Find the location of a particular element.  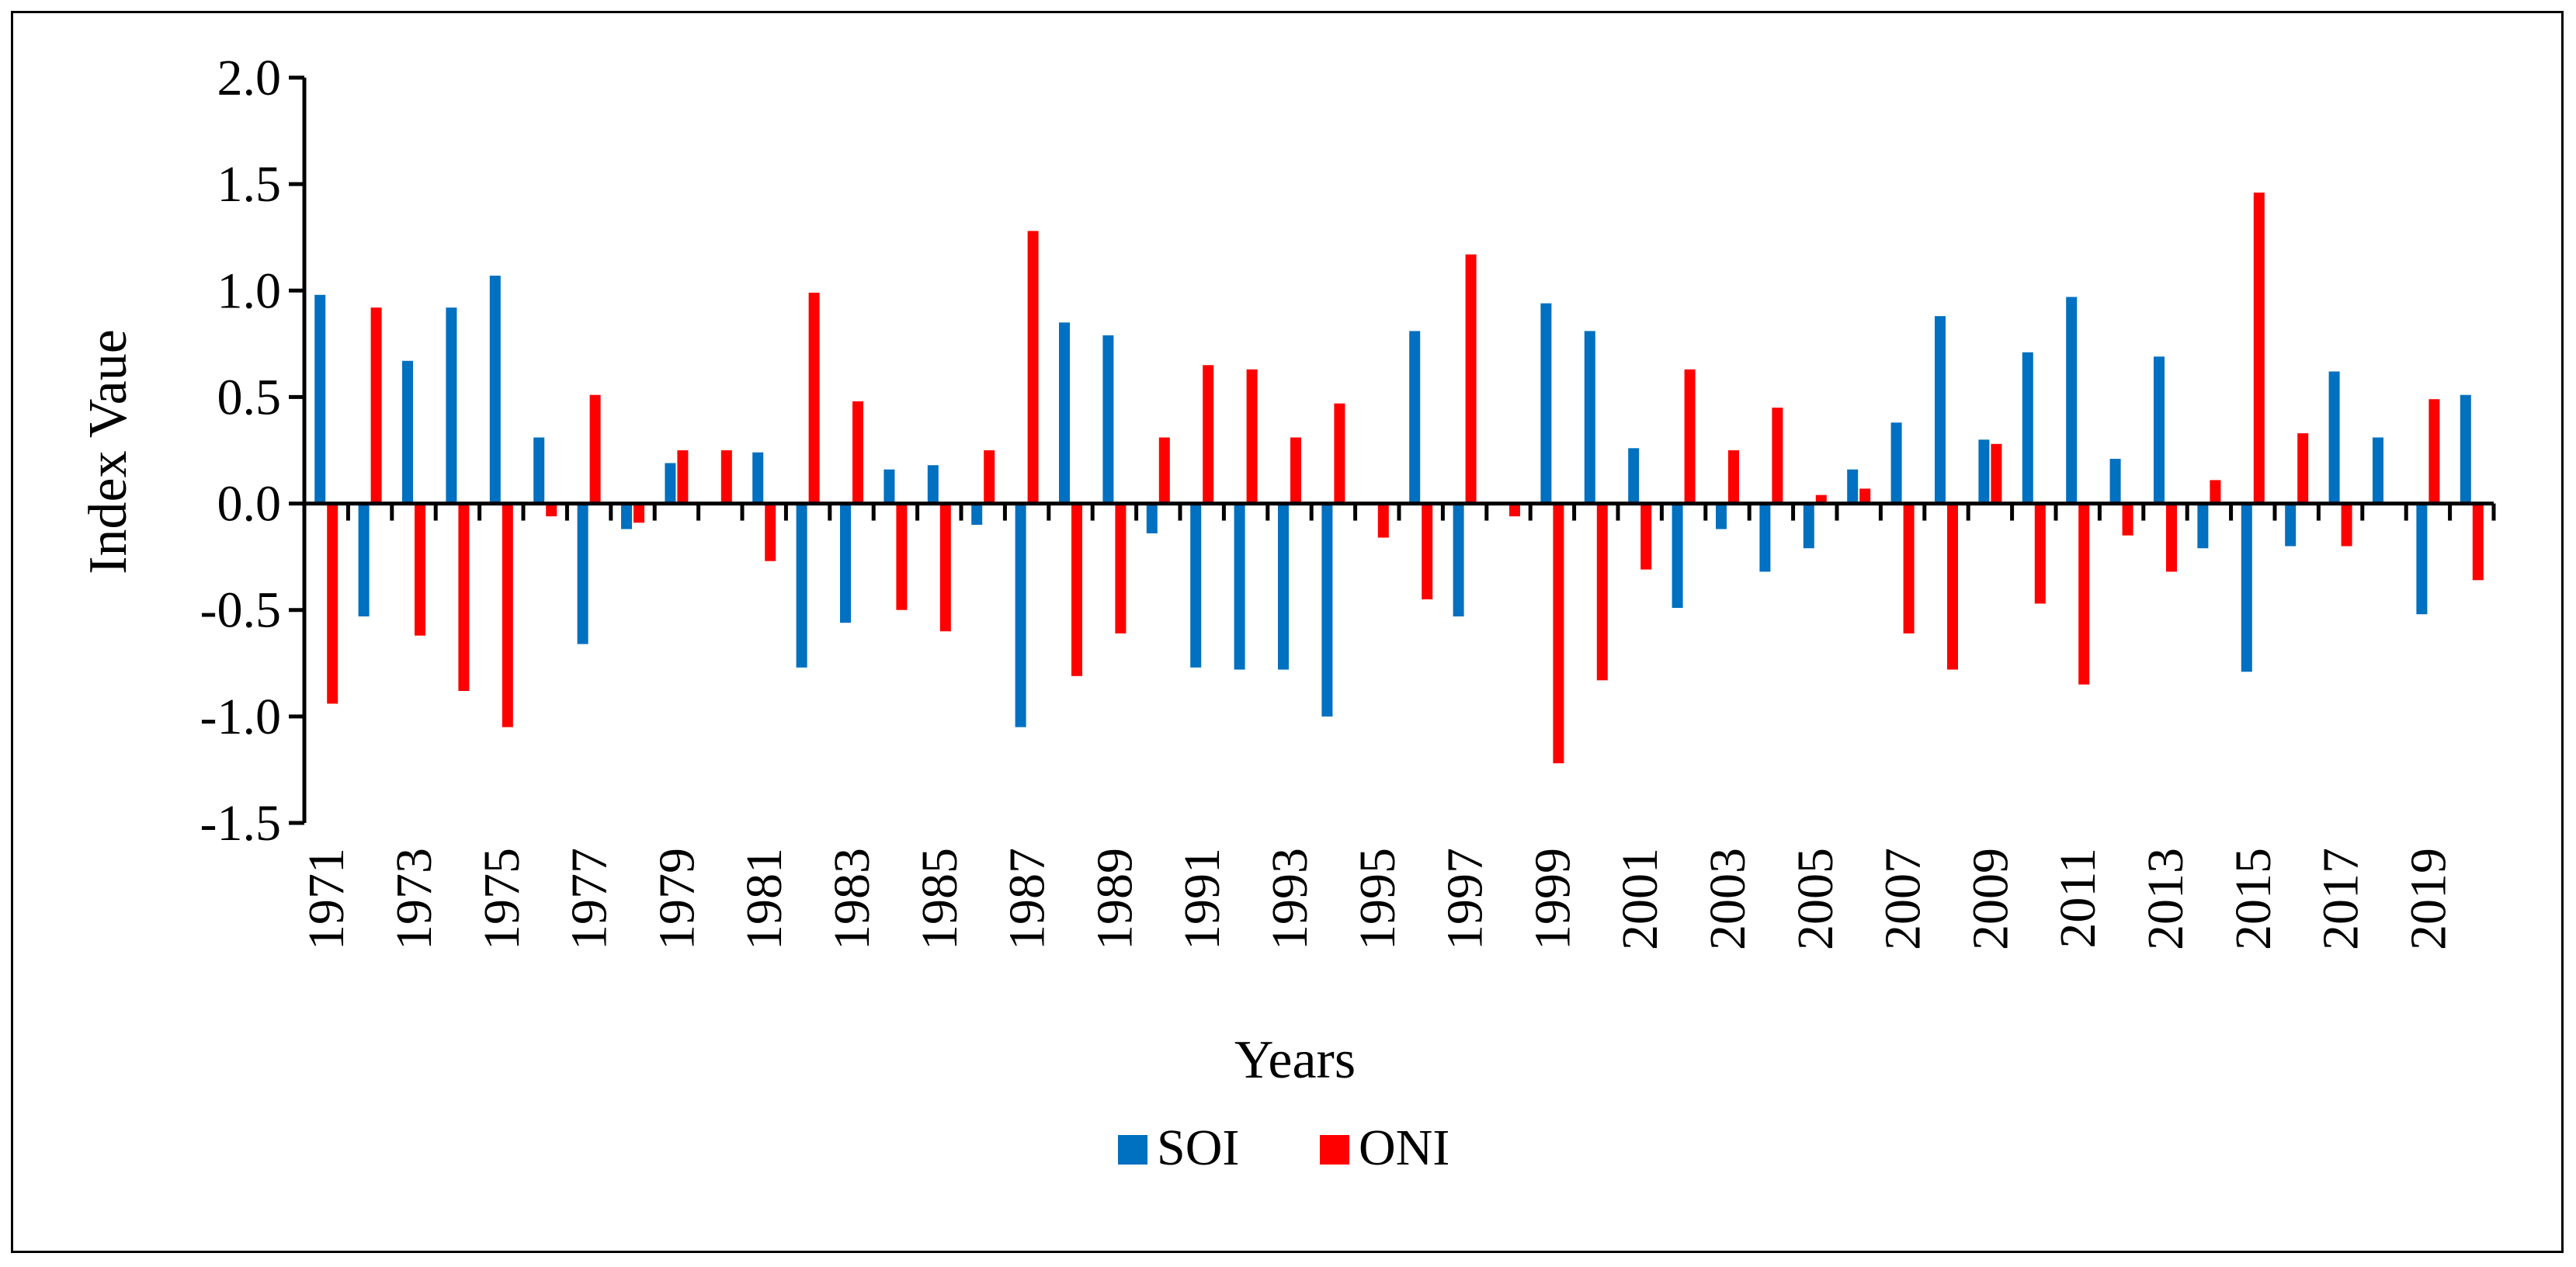

bar-soi-2006 is located at coordinates (1853, 487).